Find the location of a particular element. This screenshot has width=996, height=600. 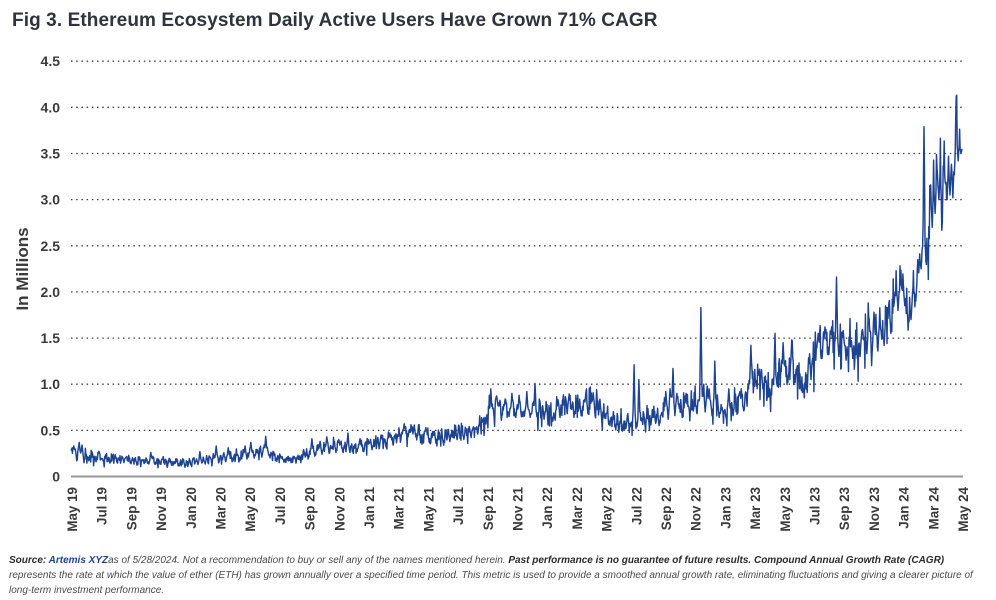

svg-text: Nov 22 is located at coordinates (696, 509).